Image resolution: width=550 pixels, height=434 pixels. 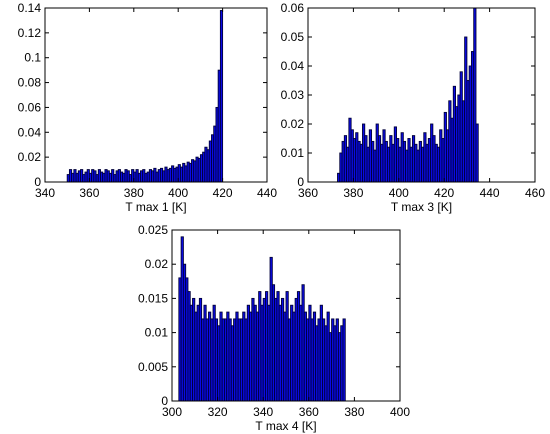 I want to click on y-tick-label: 0.015, so click(x=153, y=298).